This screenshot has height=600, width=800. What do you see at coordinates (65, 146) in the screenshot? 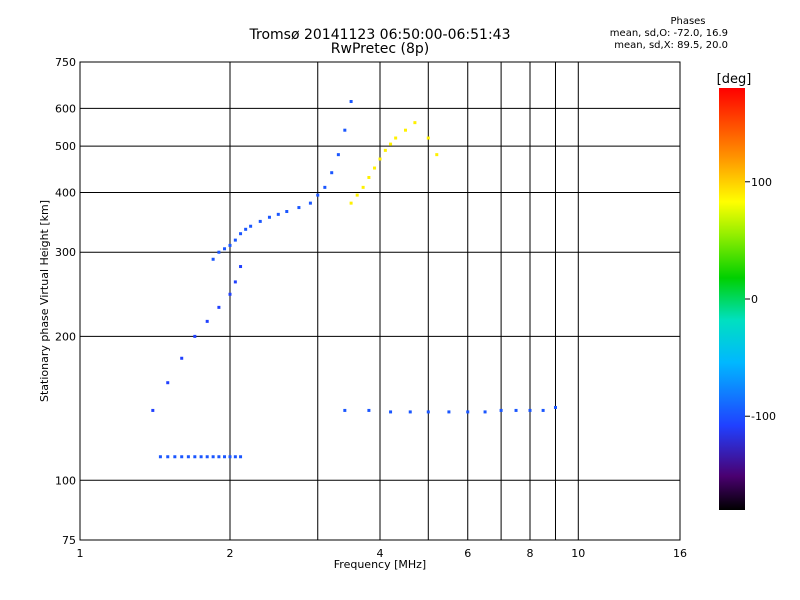
I see `y-tick-label: 500` at bounding box center [65, 146].